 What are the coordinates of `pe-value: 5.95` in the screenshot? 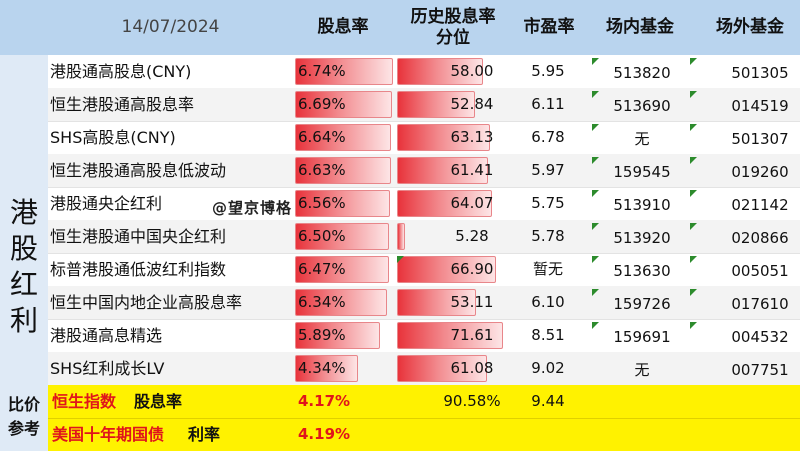 It's located at (548, 71).